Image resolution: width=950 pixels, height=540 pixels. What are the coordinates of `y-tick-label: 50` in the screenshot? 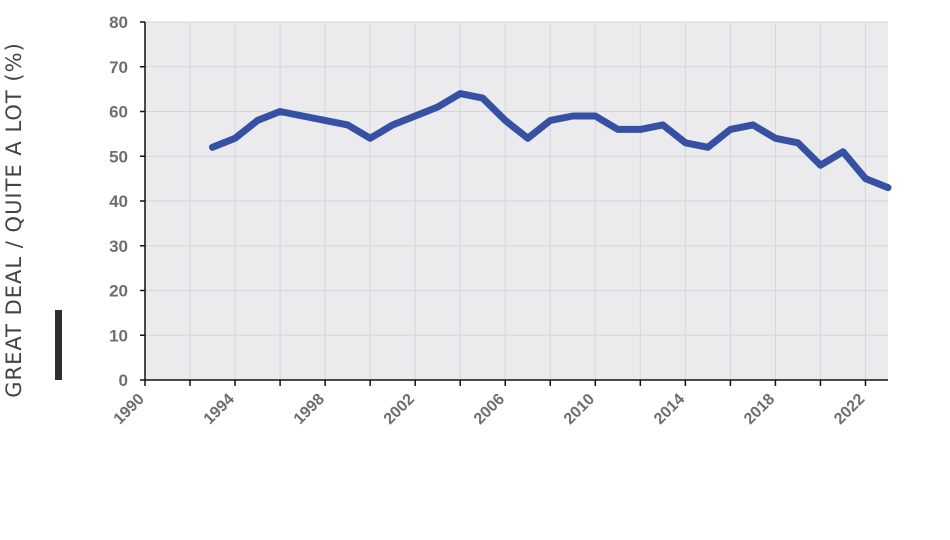 It's located at (118, 156).